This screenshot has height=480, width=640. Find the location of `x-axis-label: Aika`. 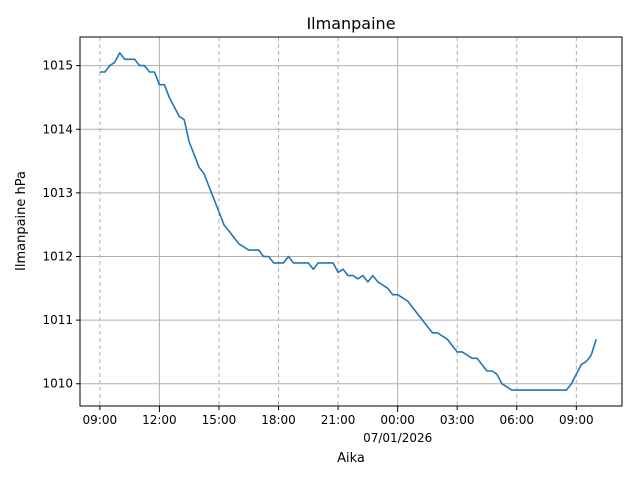

x-axis-label: Aika is located at coordinates (351, 458).